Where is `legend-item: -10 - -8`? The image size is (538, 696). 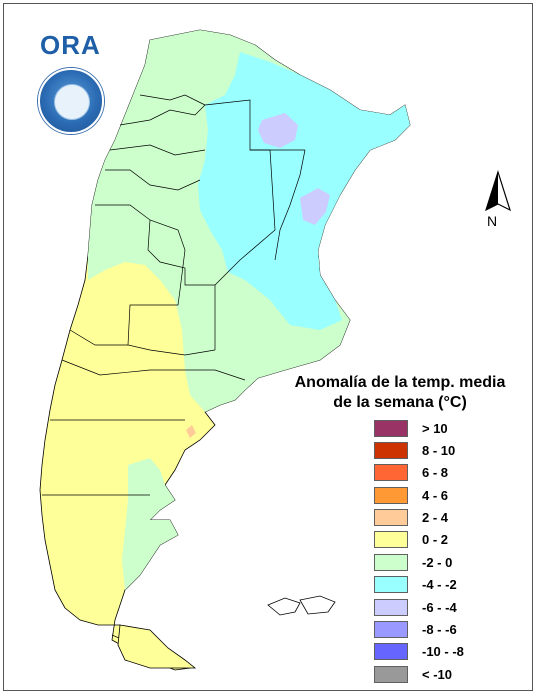 legend-item: -10 - -8 is located at coordinates (449, 652).